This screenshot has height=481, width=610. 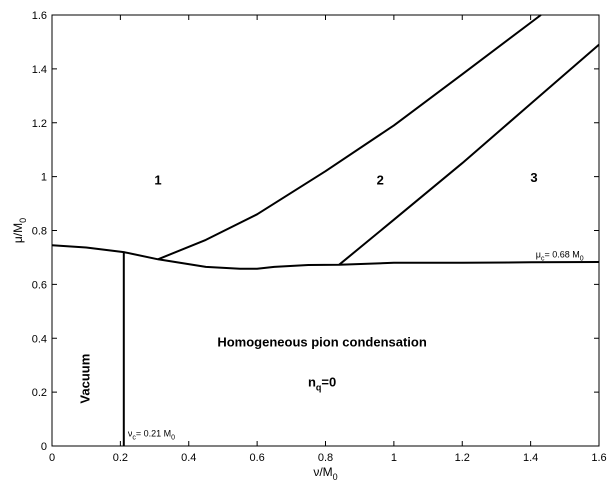 What do you see at coordinates (19, 230) in the screenshot?
I see `y-axis-label: μ/M0` at bounding box center [19, 230].